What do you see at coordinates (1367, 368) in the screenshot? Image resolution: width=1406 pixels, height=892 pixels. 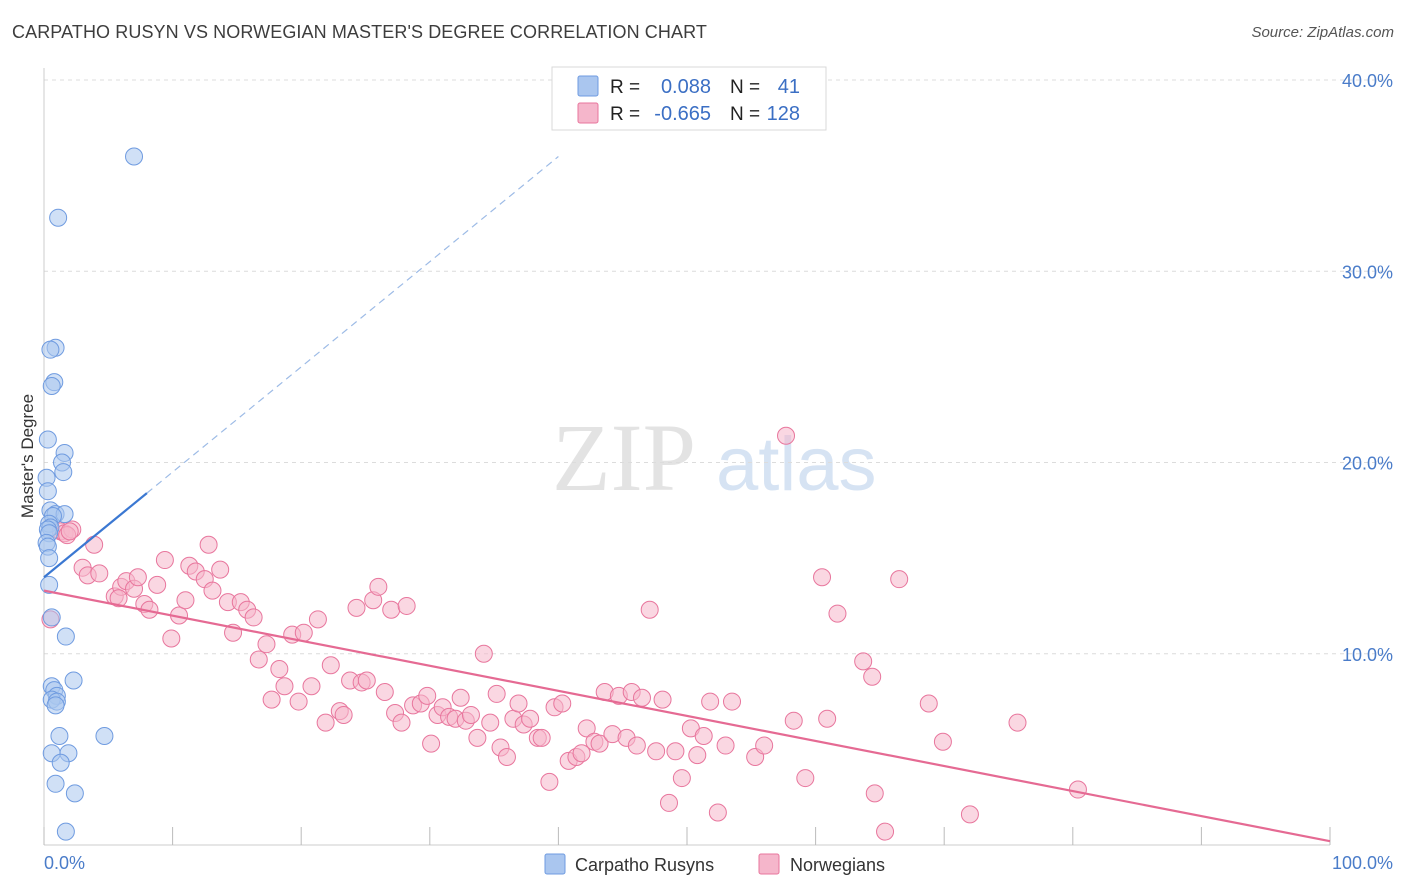 I see `y-tick-labels: 10.0% 20.0% 30.0% 40.0%` at bounding box center [1367, 368].